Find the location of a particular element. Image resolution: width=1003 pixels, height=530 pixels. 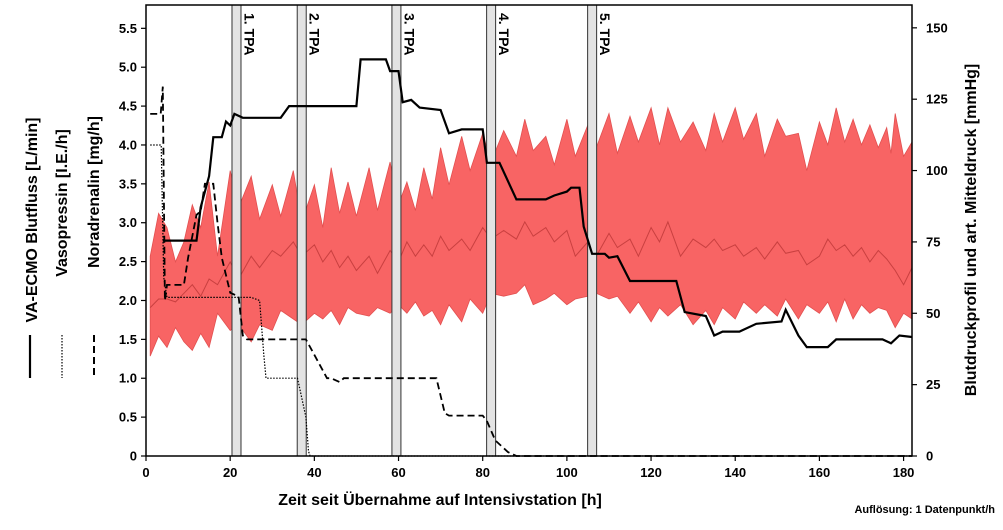

tpa-label-3: 3. TPA is located at coordinates (409, 34).